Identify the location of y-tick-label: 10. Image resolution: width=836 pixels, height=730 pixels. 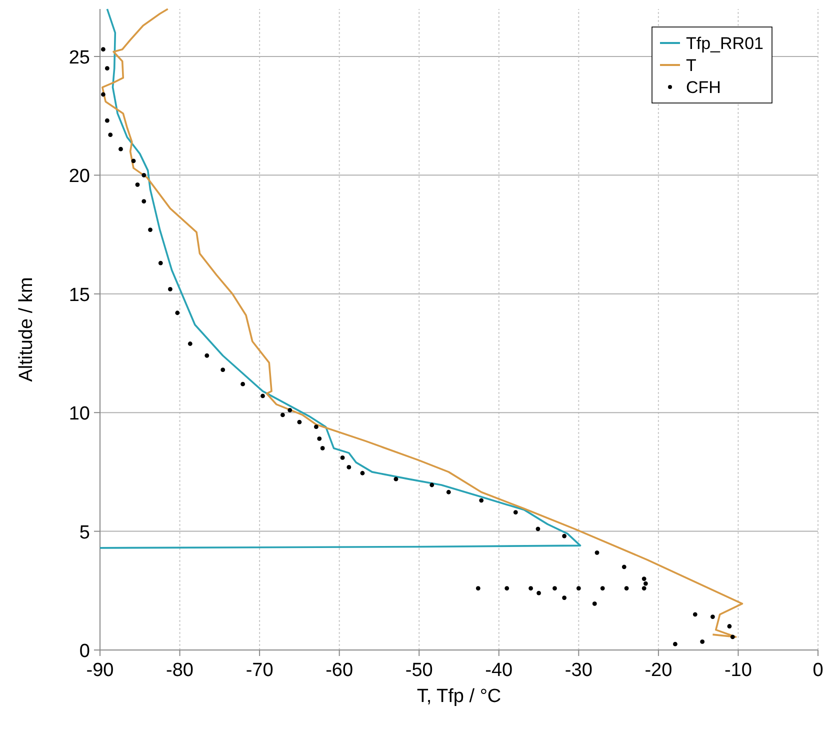
(79, 414).